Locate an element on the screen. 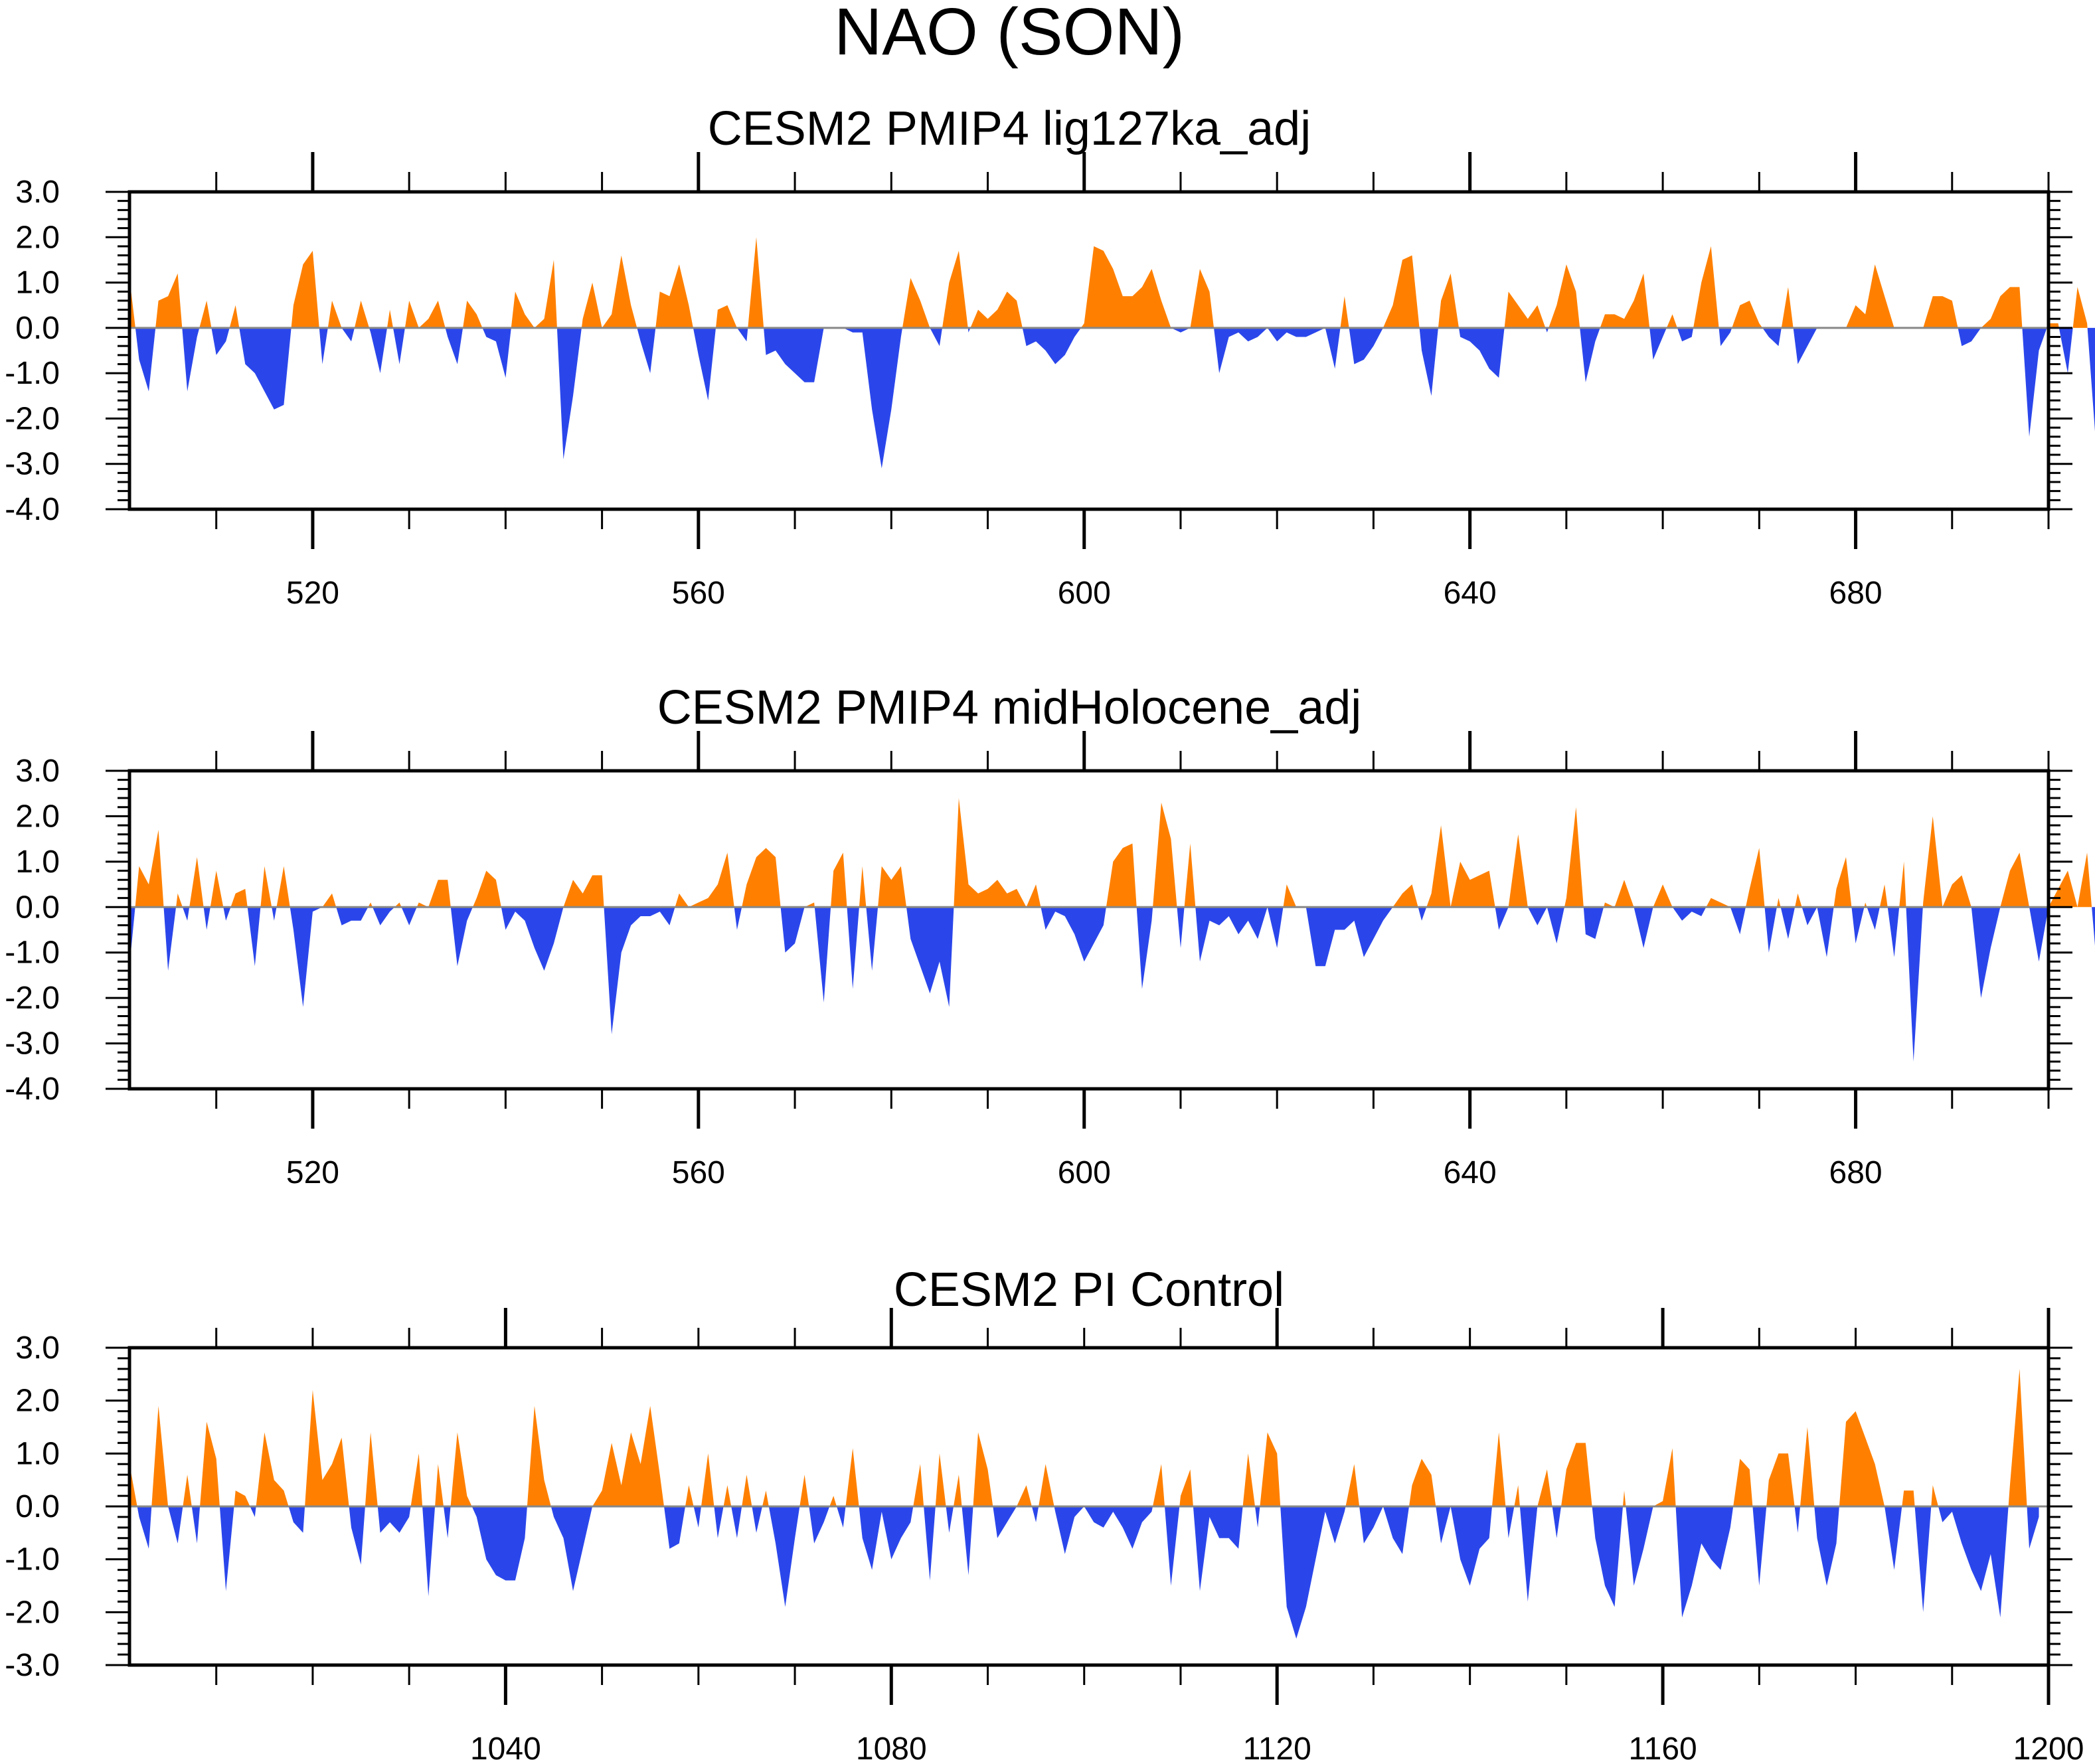 The width and height of the screenshot is (2095, 1764). x-tick-label: 1120 is located at coordinates (1277, 1747).